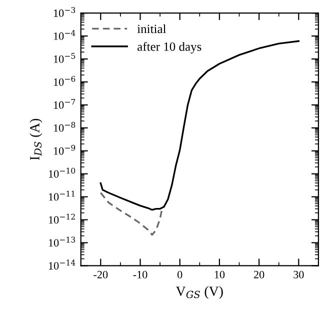  What do you see at coordinates (65, 81) in the screenshot?
I see `y-tick-label: 10$^{−6}$` at bounding box center [65, 81].